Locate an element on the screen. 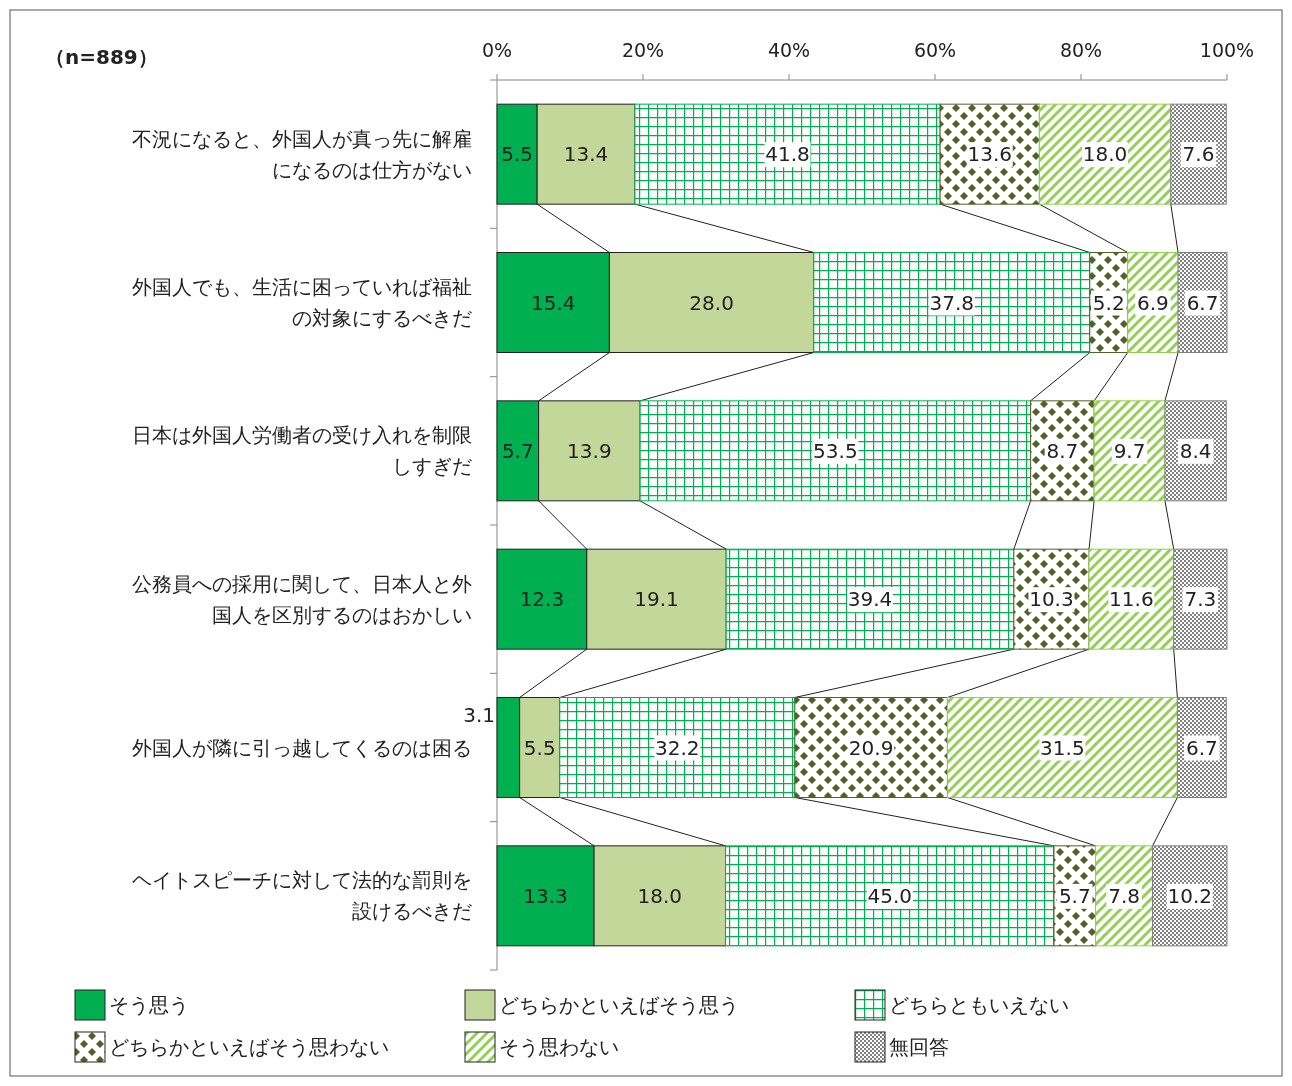 Image resolution: width=1292 pixels, height=1086 pixels. text: 15.4 is located at coordinates (553, 302).